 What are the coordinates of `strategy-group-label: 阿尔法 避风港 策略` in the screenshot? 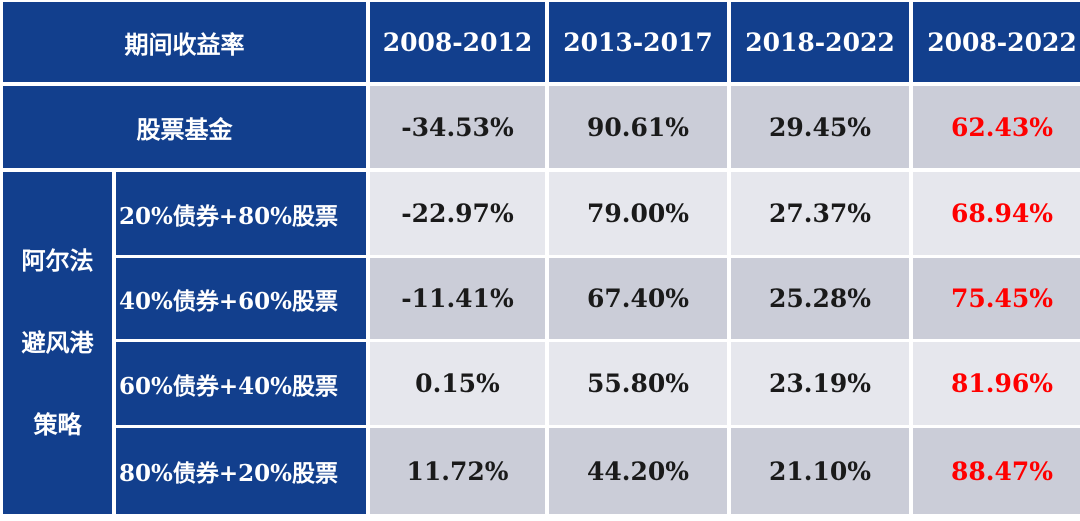 It's located at (57, 343).